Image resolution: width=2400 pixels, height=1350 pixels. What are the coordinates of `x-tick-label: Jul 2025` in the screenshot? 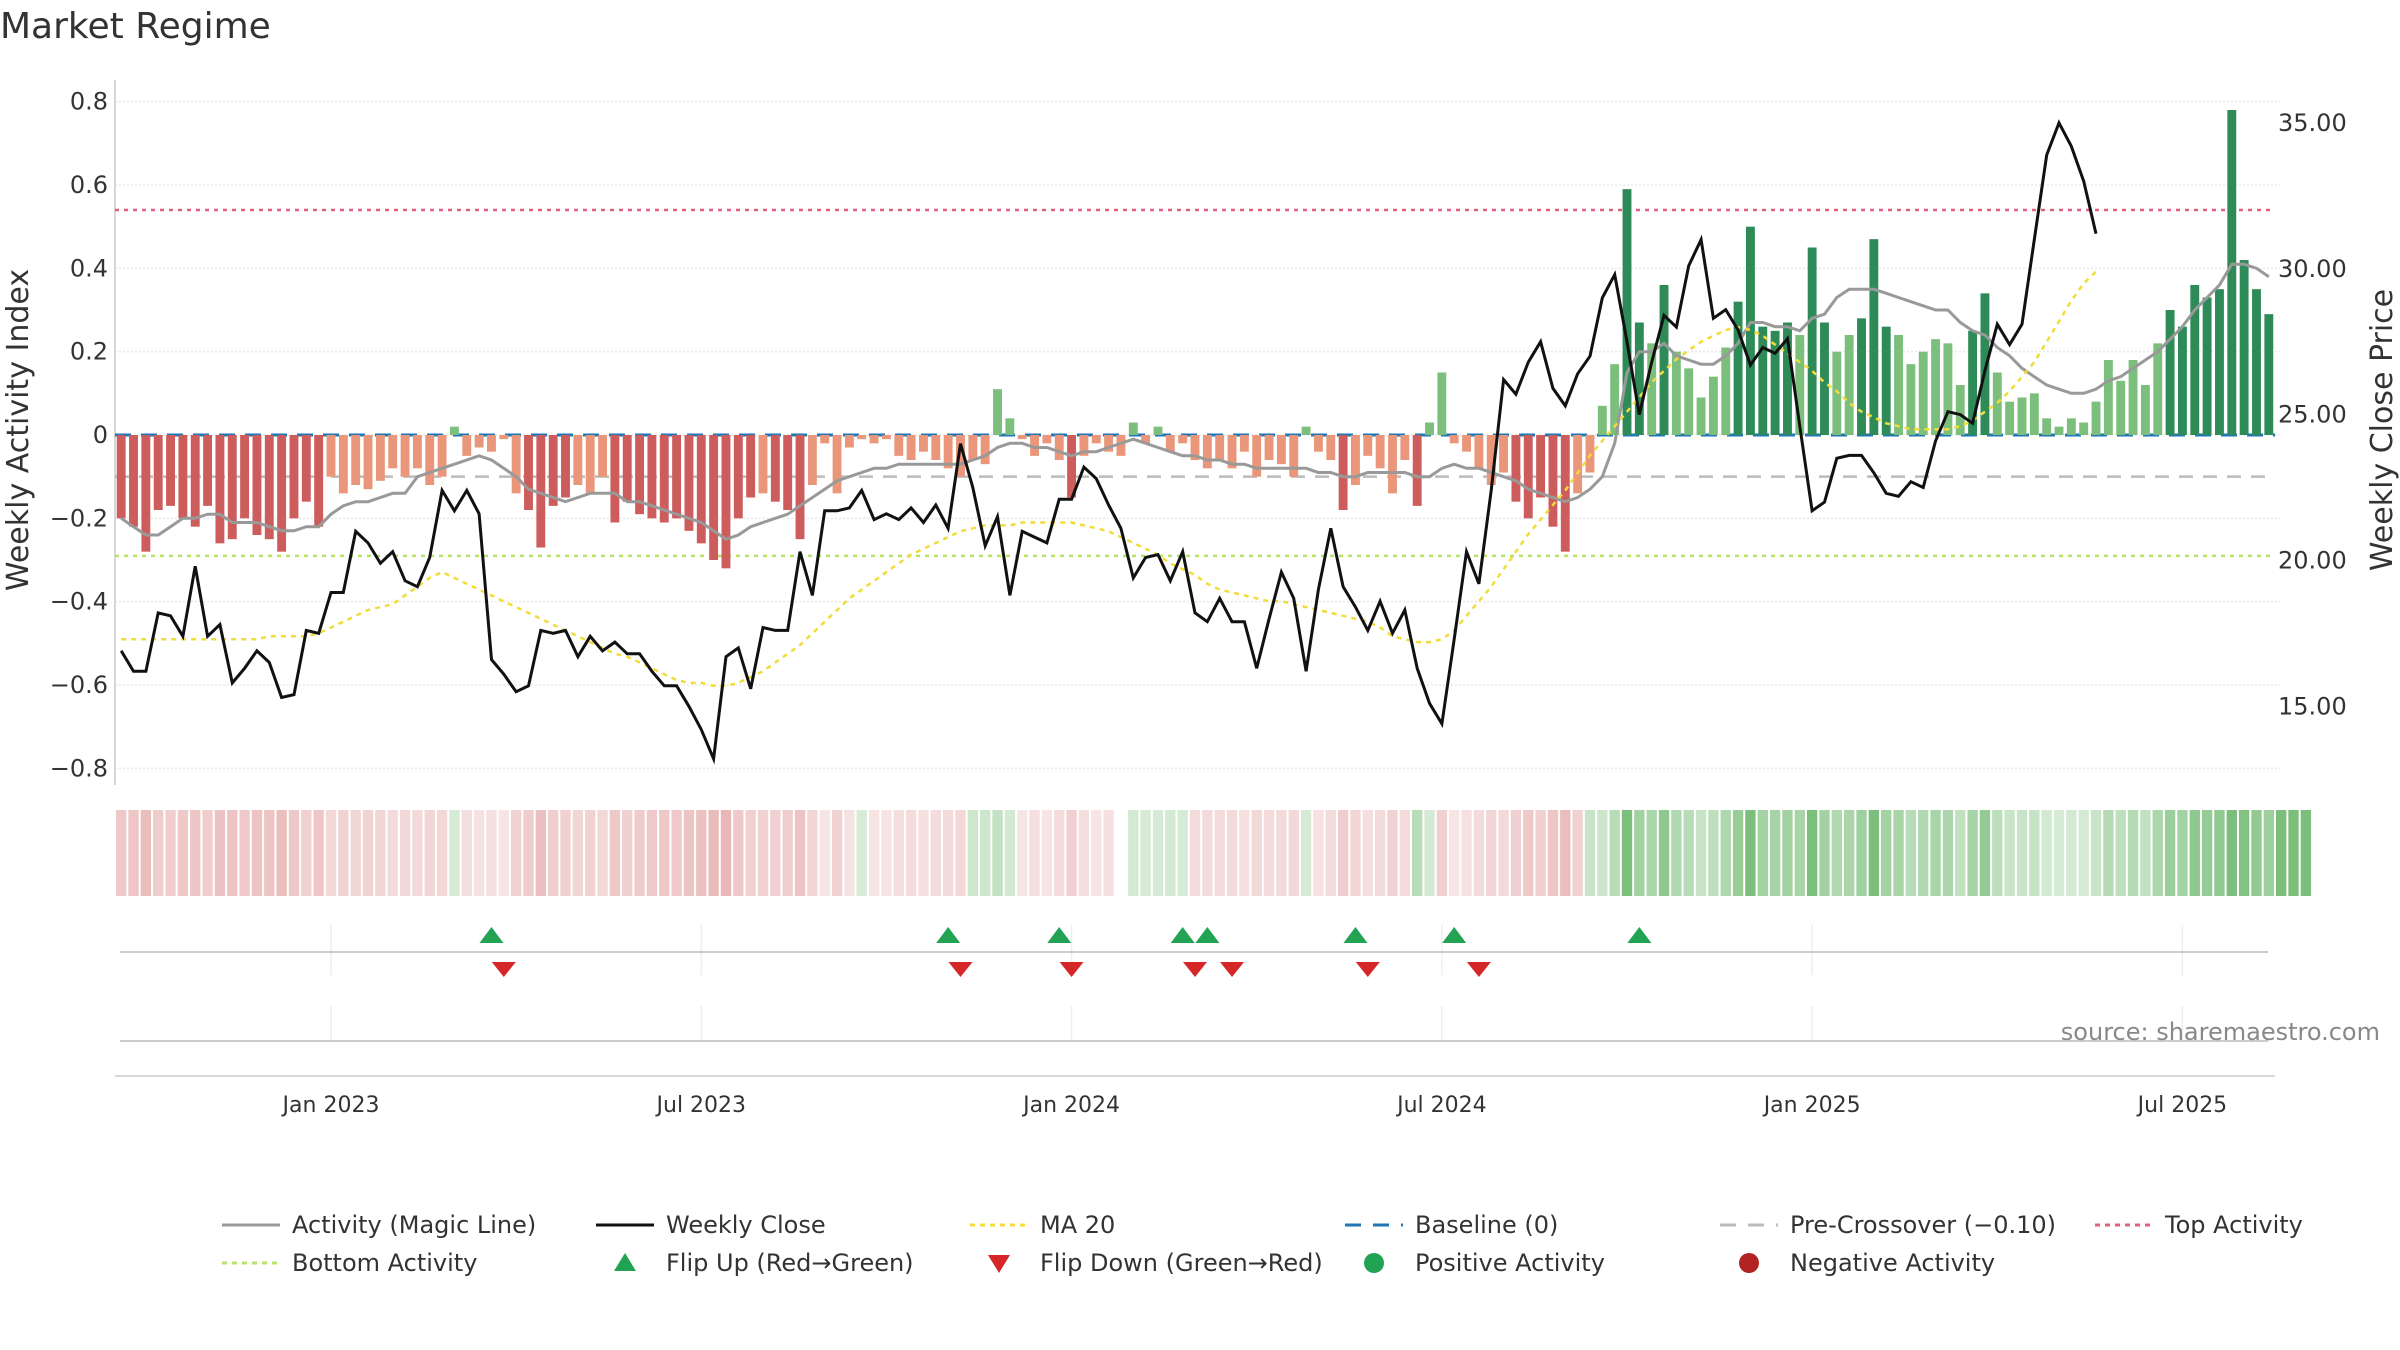 It's located at (2182, 1105).